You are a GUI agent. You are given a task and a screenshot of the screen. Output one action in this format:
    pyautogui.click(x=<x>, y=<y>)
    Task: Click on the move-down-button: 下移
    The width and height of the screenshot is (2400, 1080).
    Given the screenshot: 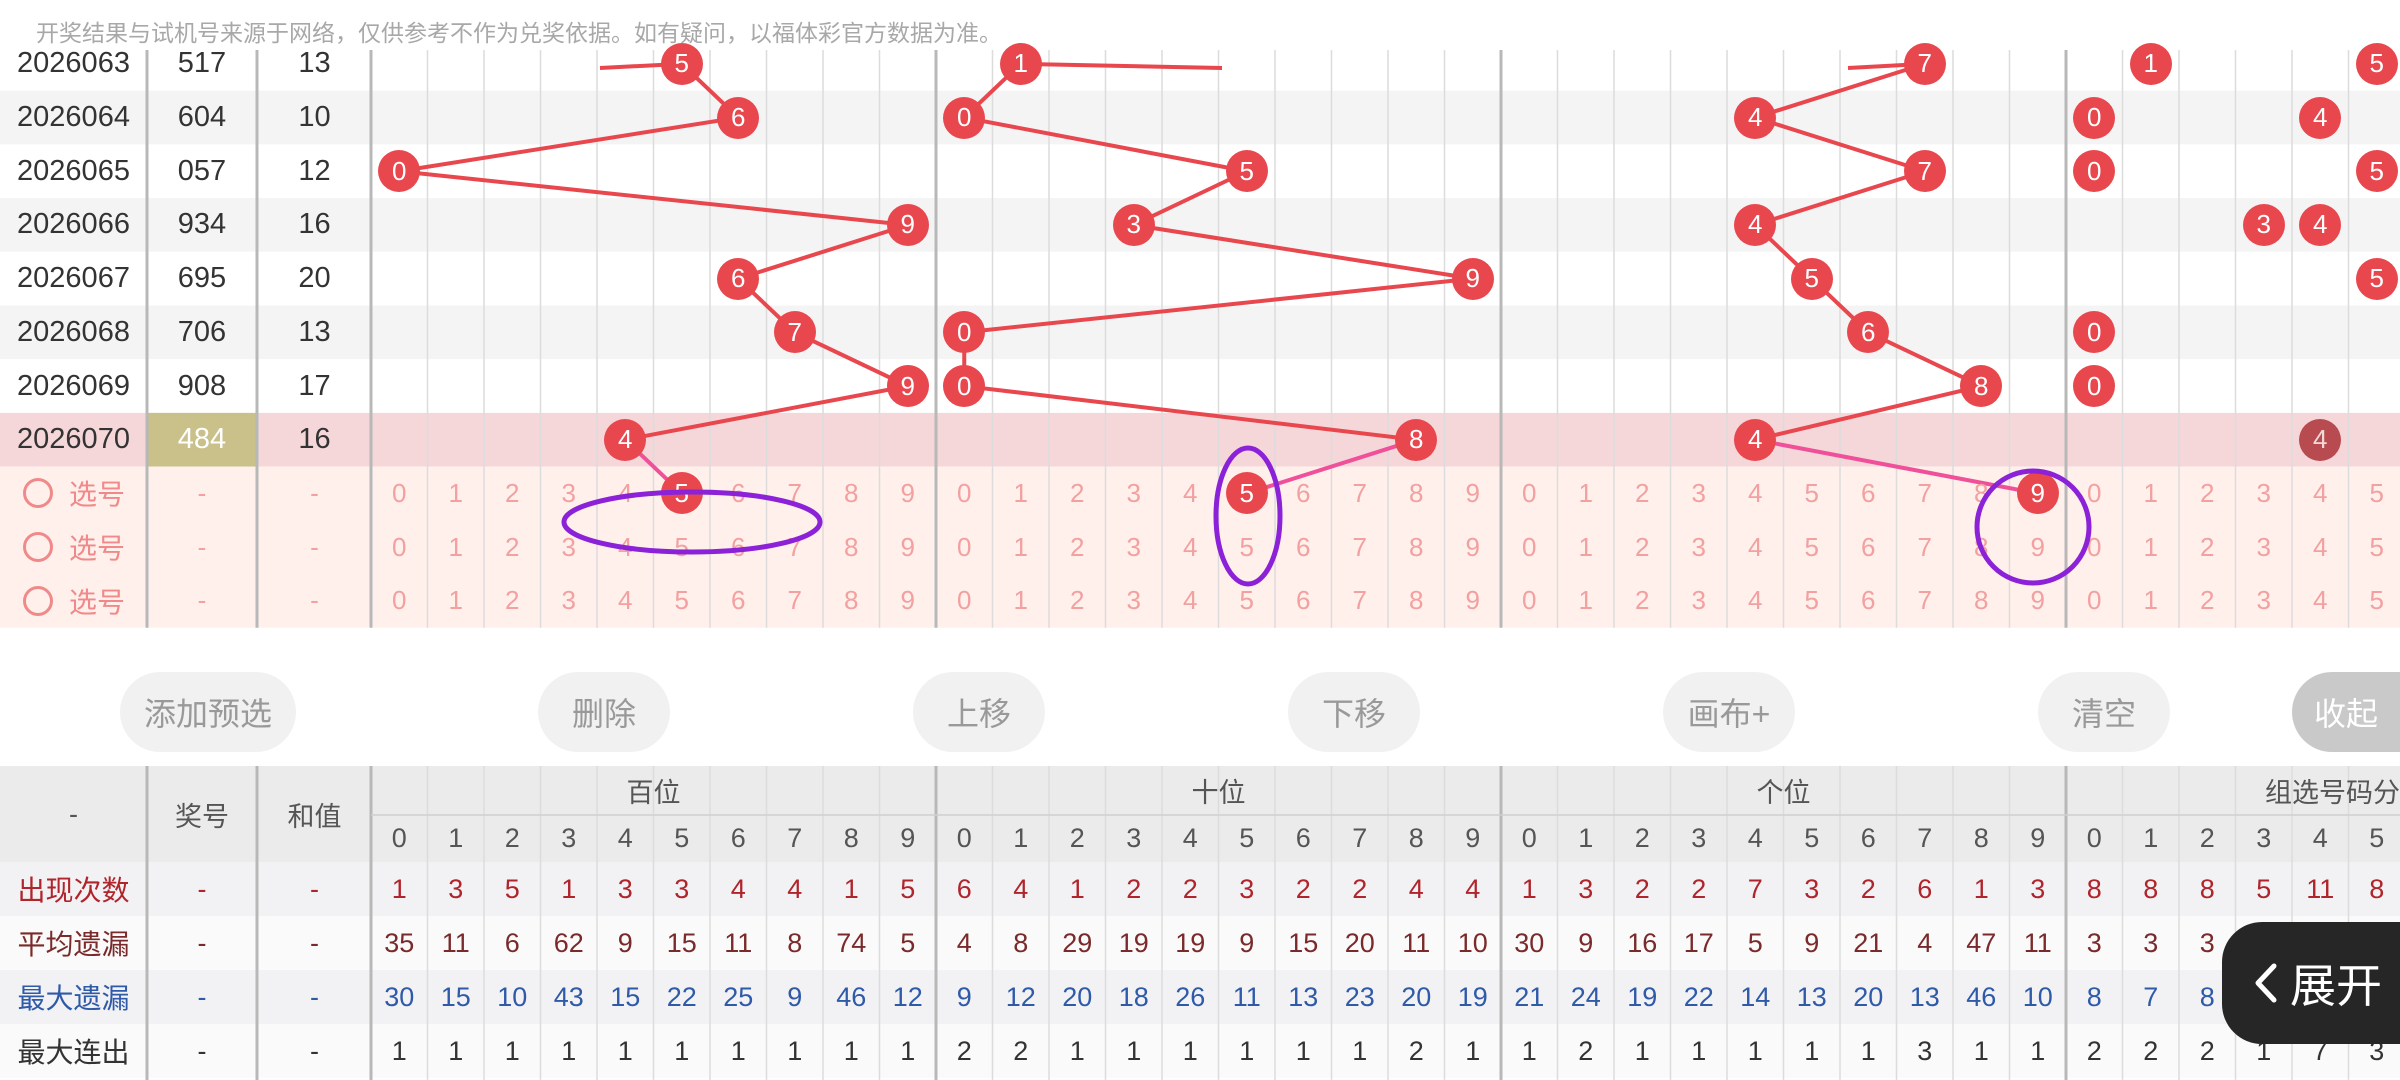 What is the action you would take?
    pyautogui.click(x=1354, y=712)
    